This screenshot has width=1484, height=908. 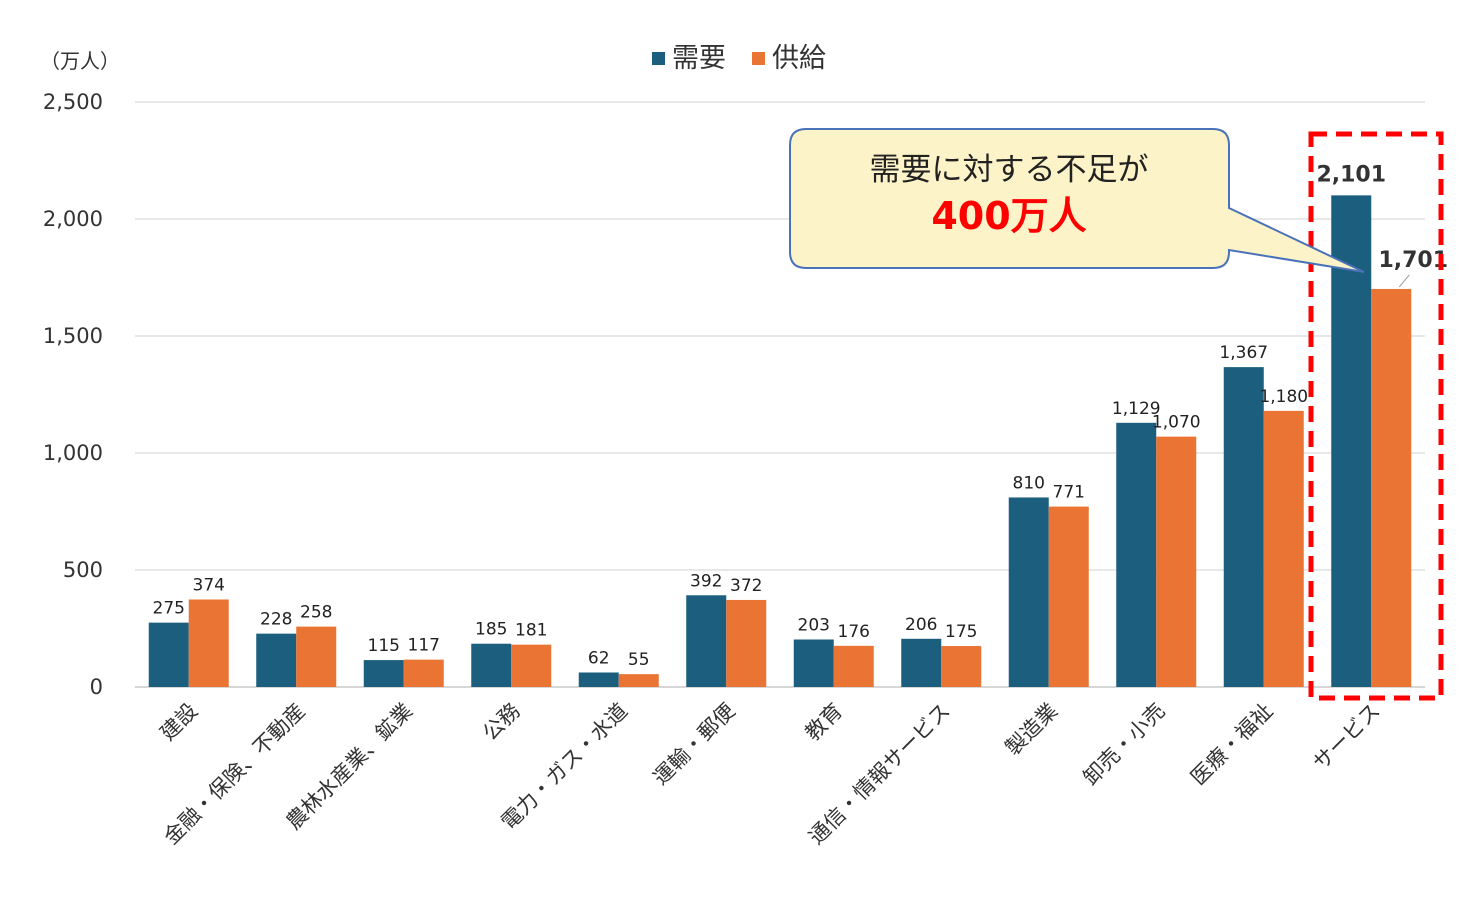 What do you see at coordinates (73, 394) in the screenshot?
I see `y-axis: 0 500 1,000 1,500 2,000 2,500` at bounding box center [73, 394].